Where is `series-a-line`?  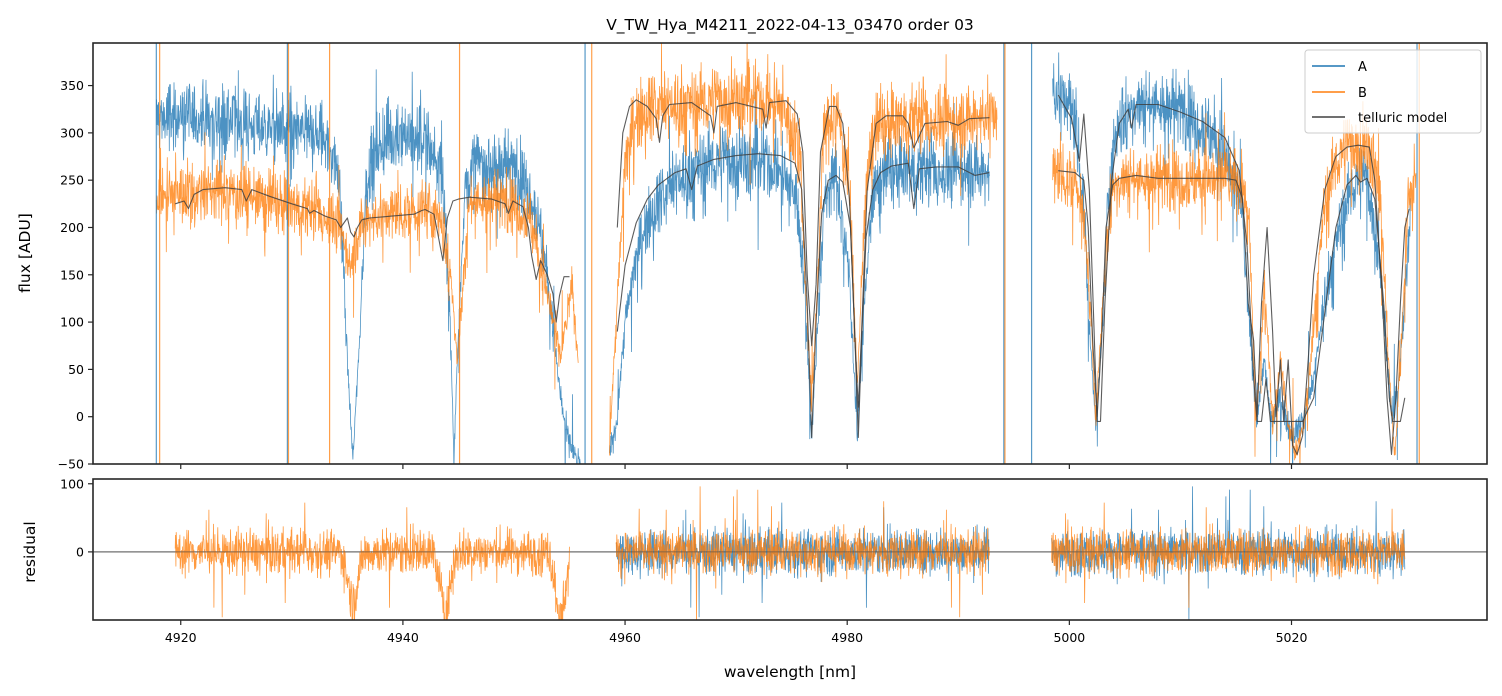 series-a-line is located at coordinates (799, 273).